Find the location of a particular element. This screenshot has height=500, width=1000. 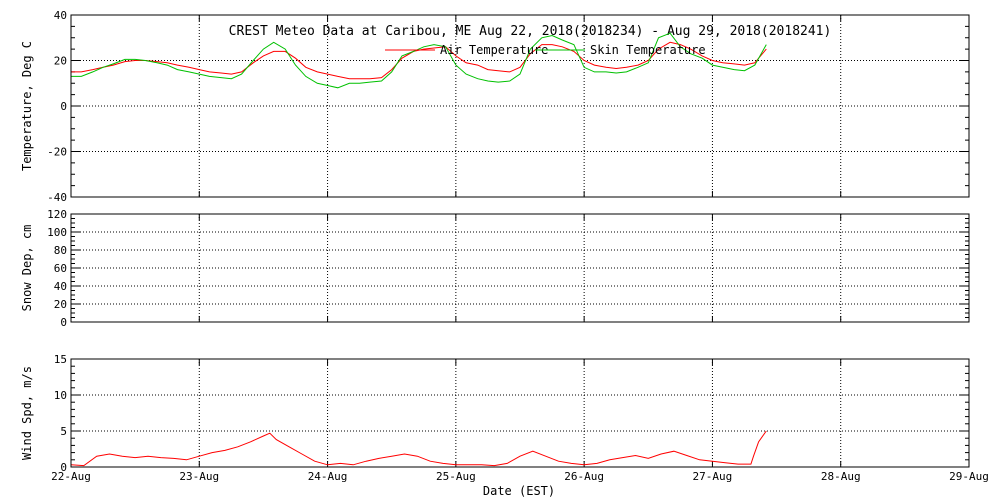

x-axis-label: Date (EST) is located at coordinates (519, 491).